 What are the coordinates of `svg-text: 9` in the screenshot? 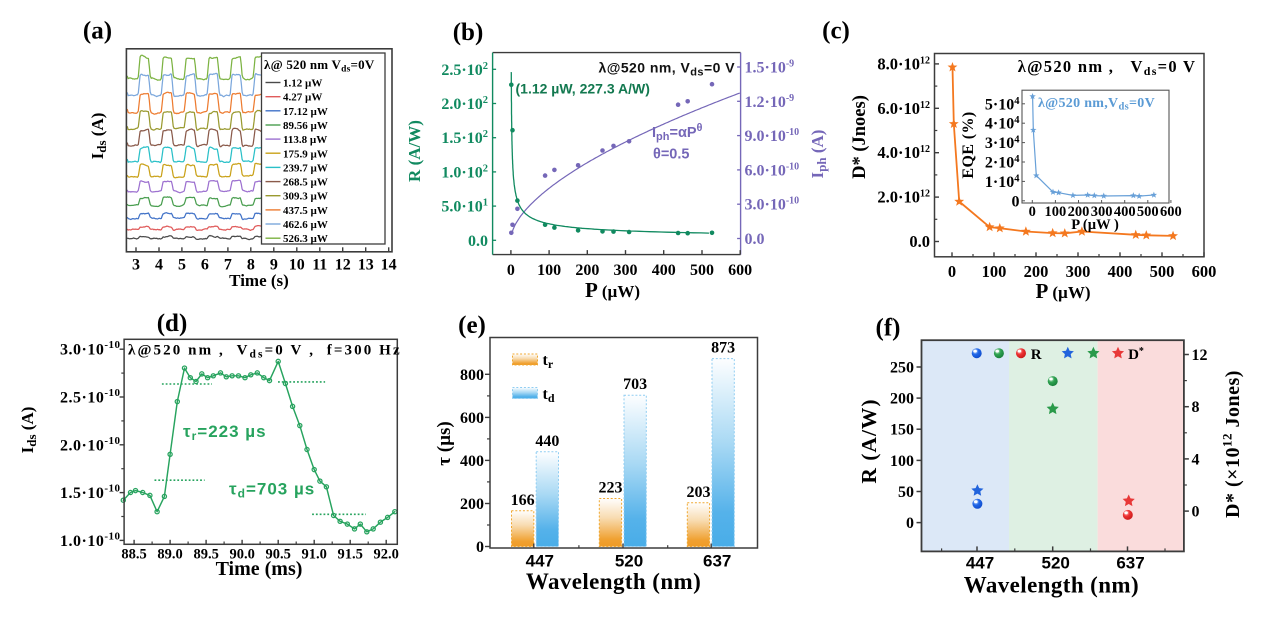 It's located at (274, 265).